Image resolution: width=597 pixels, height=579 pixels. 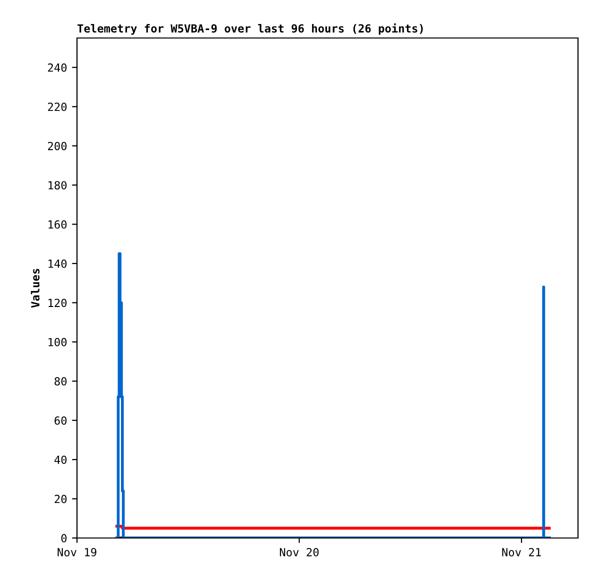 I want to click on y-tick-label: 0, so click(x=64, y=538).